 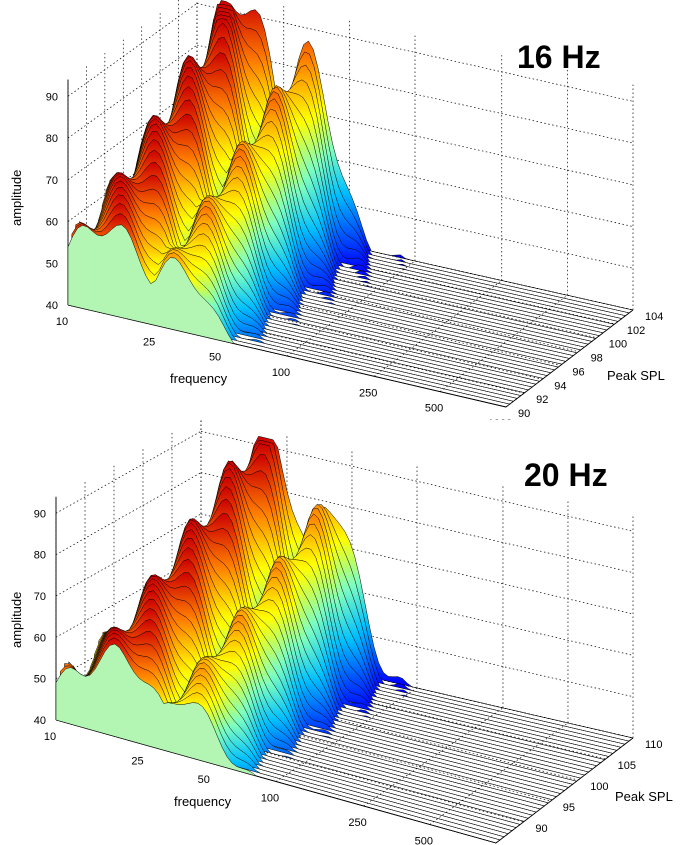 I want to click on y-tick-label: 92, so click(x=542, y=400).